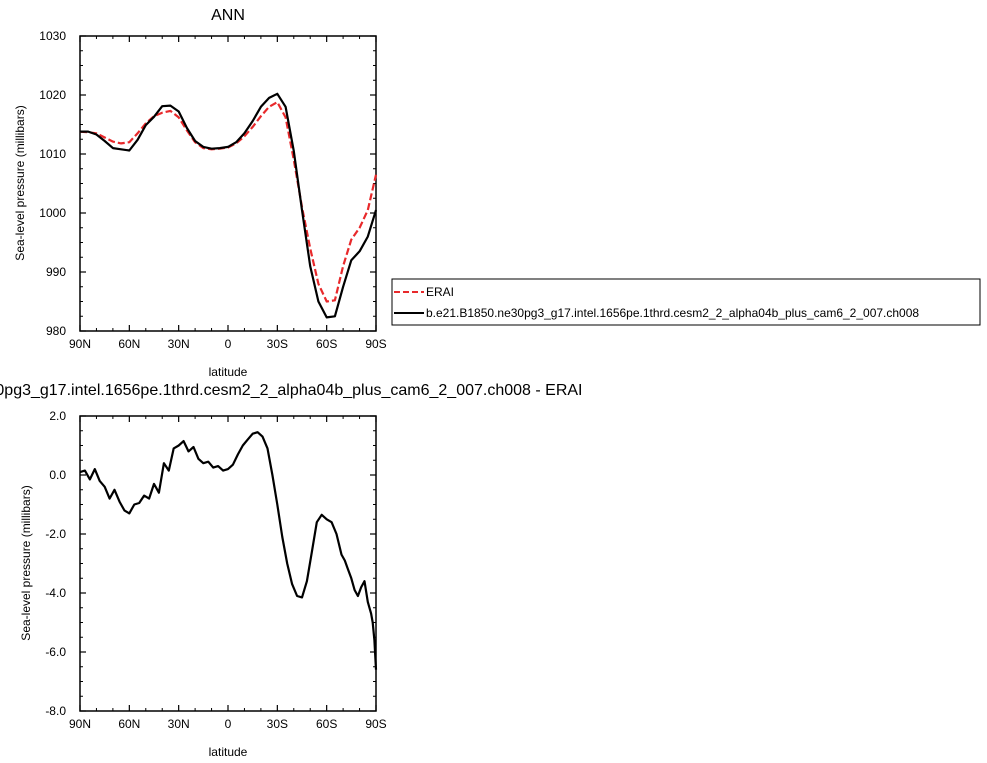  I want to click on bottom-x-axis: 90N 60N 30N 0 30S 60S 90S, so click(228, 573).